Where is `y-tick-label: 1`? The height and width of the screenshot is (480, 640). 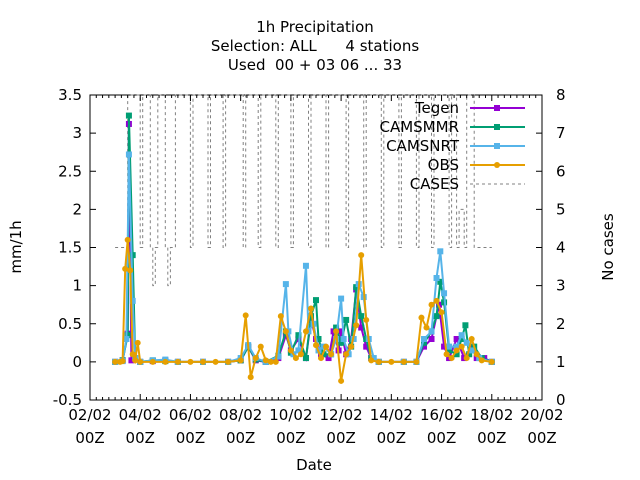 y-tick-label: 1 is located at coordinates (77, 286).